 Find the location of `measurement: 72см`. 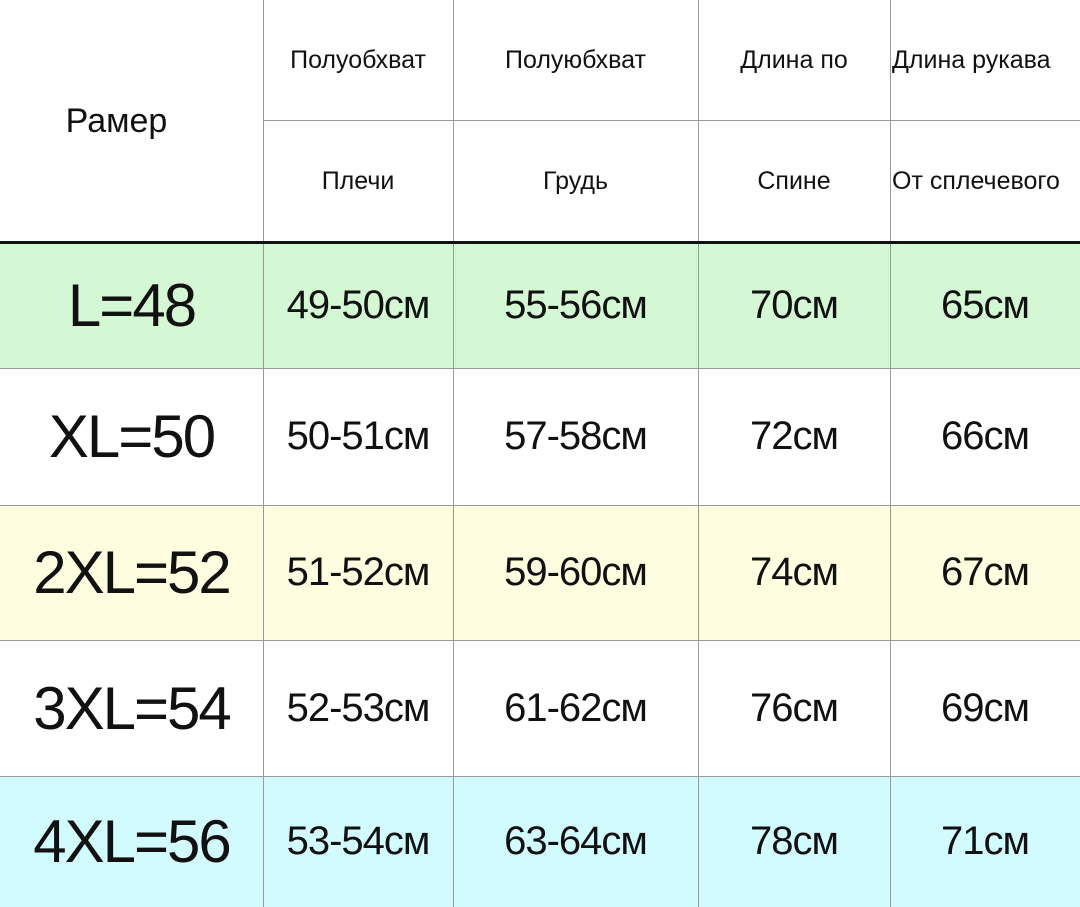

measurement: 72см is located at coordinates (794, 436).